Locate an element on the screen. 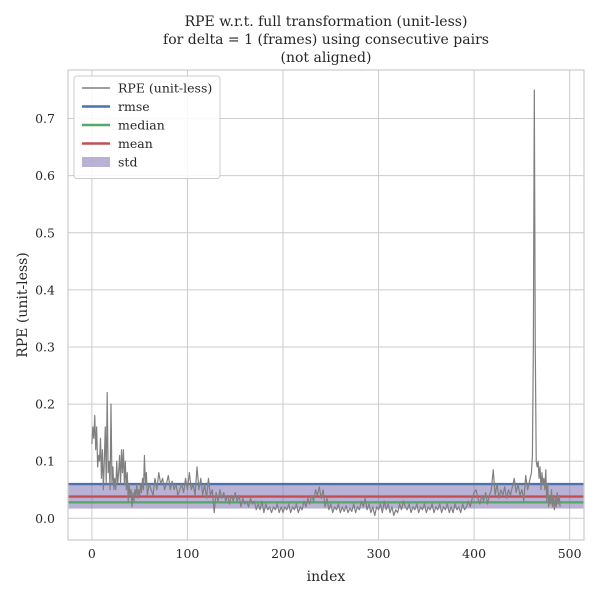  x-tick-label: 200 is located at coordinates (283, 553).